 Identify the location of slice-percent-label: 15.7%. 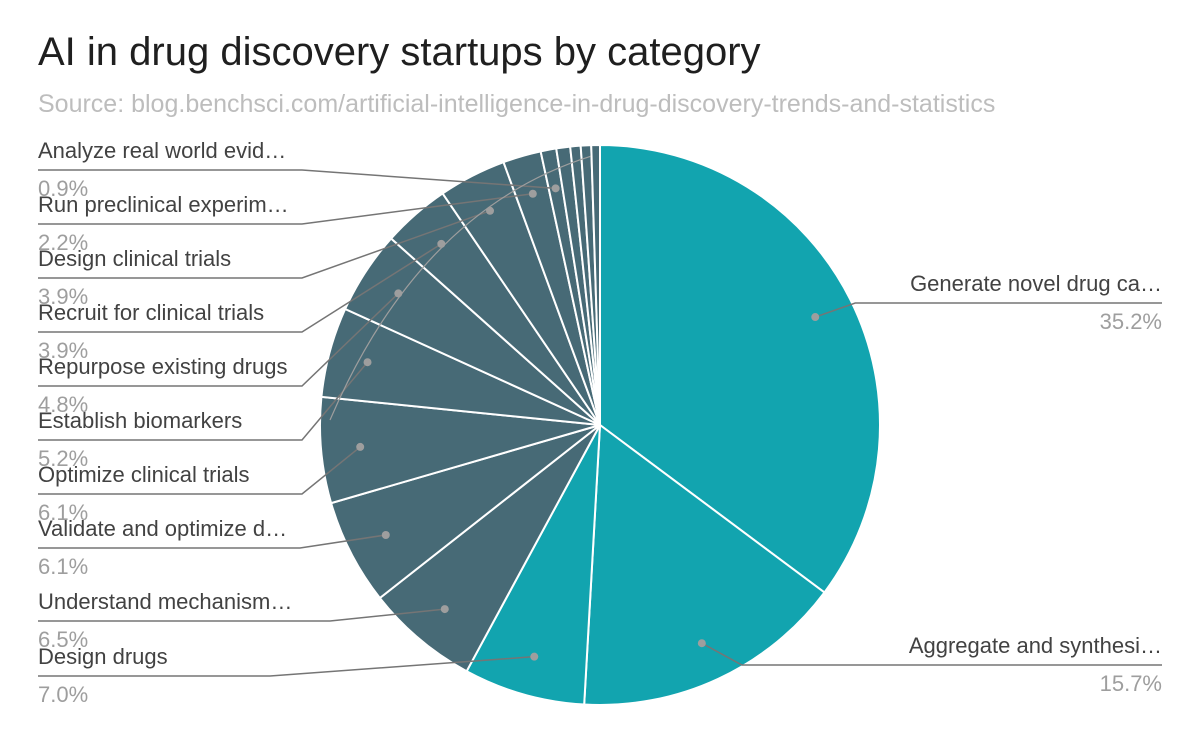
(1131, 683).